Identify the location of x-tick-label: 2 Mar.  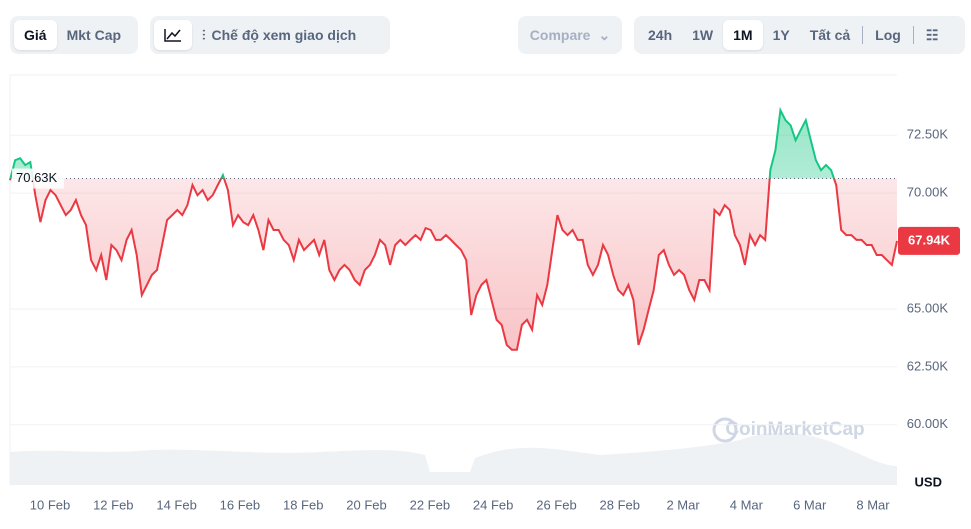
(683, 504).